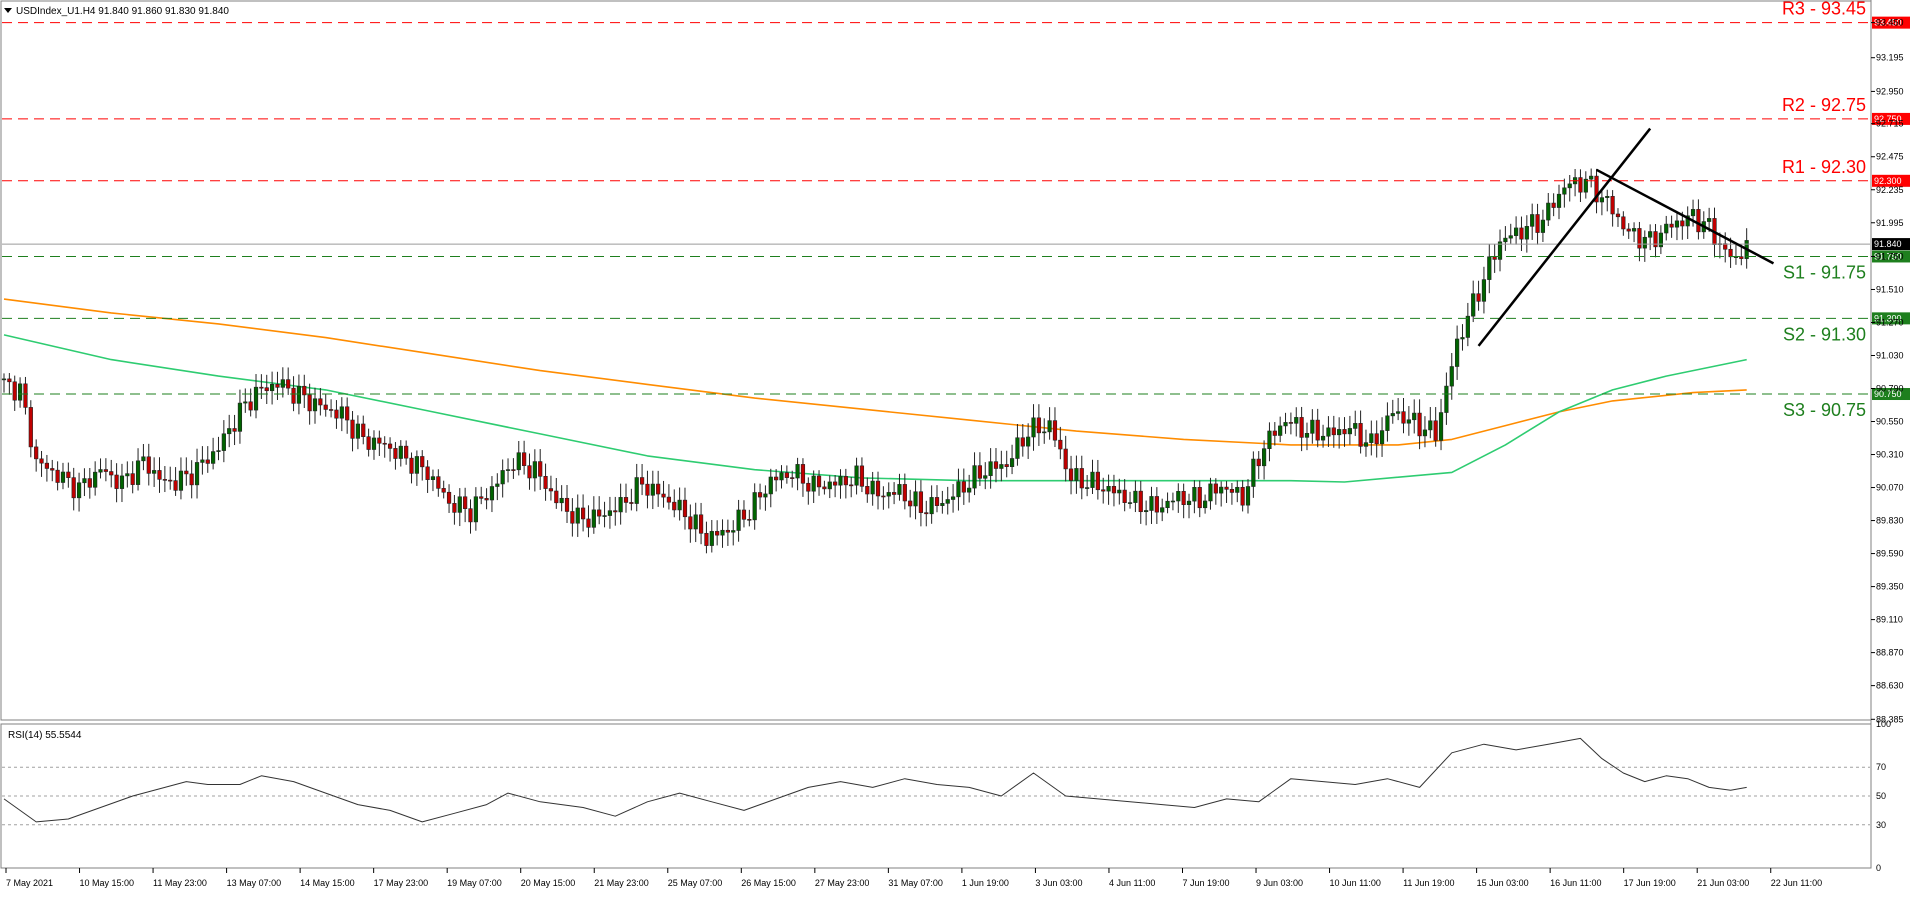 The height and width of the screenshot is (901, 1916). I want to click on collapse-triangle-icon, so click(8, 10).